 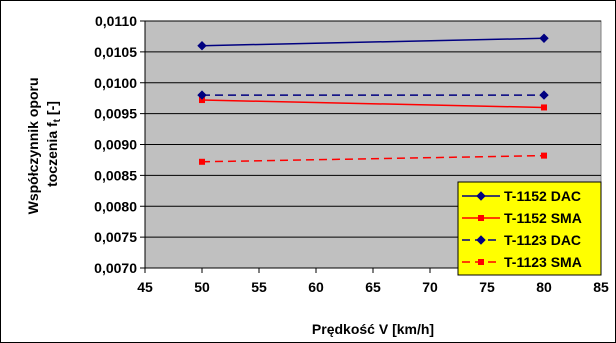 I want to click on legend-label-0: T-1152 DAC, so click(x=542, y=196).